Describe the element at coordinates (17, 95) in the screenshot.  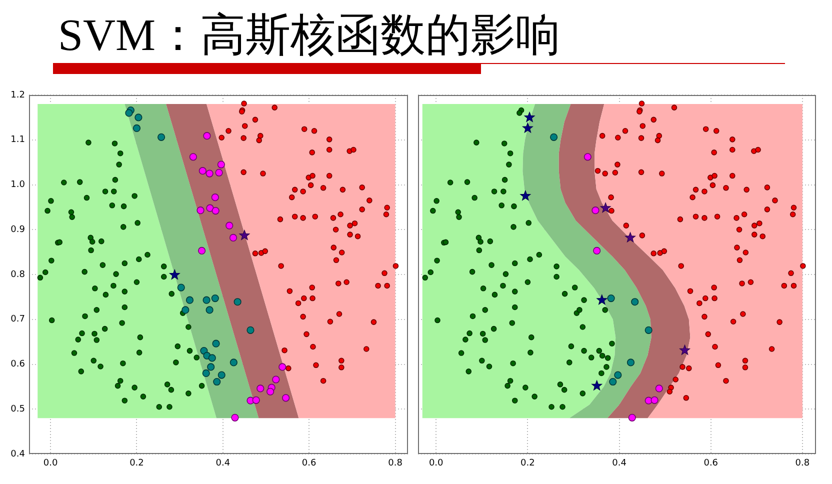
I see `y-tick-label: 1.2` at that location.